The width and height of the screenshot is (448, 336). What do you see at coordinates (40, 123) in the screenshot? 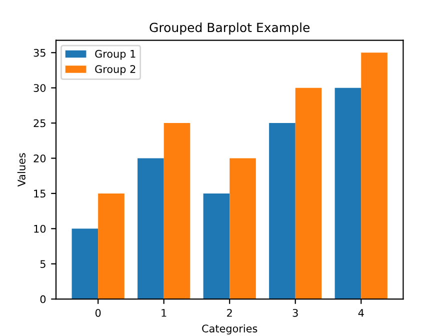
I see `y-tick-label: 25` at bounding box center [40, 123].